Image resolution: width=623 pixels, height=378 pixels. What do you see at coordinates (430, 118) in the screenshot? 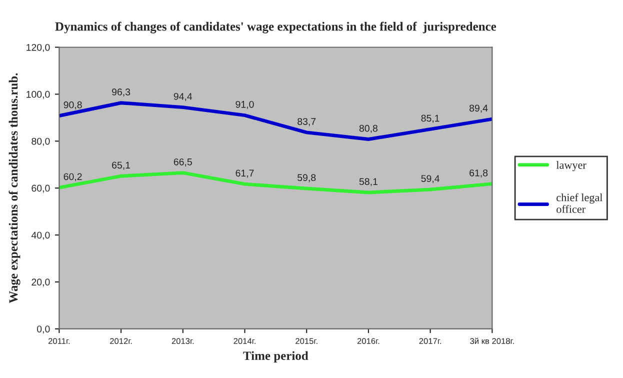
I see `data-label: 85,1` at bounding box center [430, 118].